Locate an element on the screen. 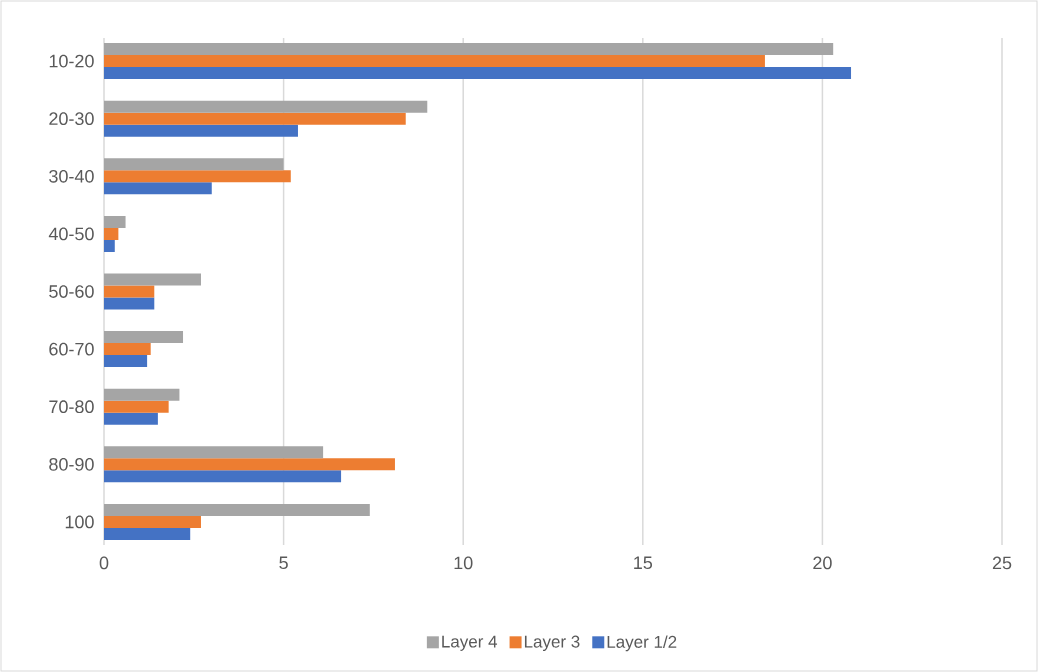  y-tick-label: 30-40 is located at coordinates (71, 176).